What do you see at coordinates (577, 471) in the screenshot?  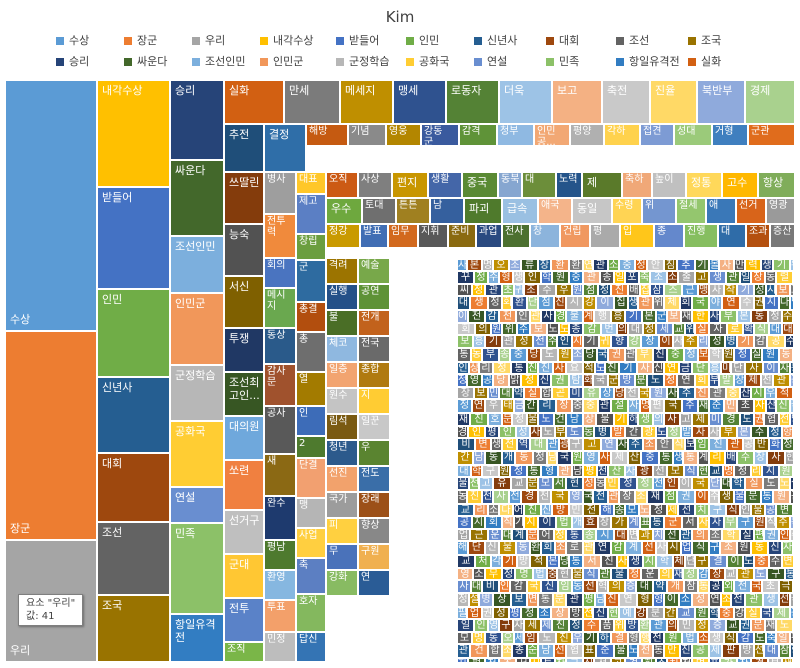 I see `mosaic-tile: 남` at bounding box center [577, 471].